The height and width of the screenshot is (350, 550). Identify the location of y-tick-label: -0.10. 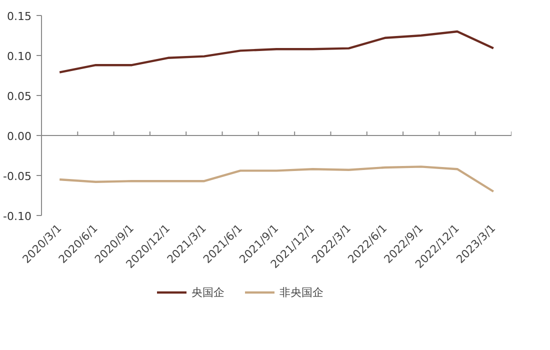
(17, 216).